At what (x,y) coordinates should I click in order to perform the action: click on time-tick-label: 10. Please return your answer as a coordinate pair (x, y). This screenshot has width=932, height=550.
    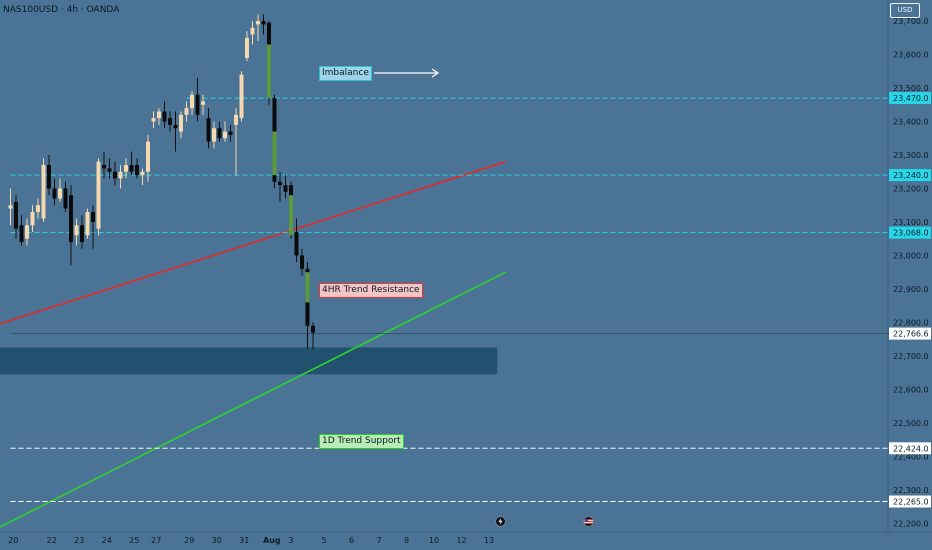
    Looking at the image, I should click on (434, 540).